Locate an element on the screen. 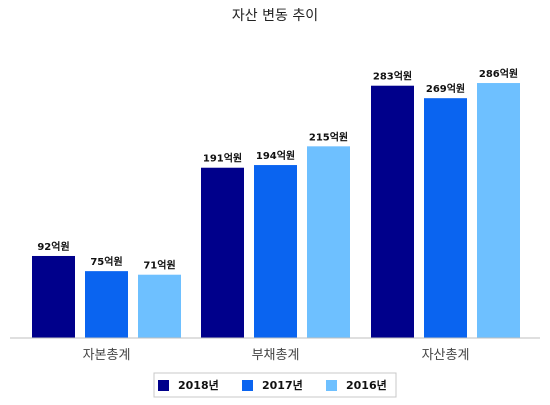 Image resolution: width=550 pixels, height=405 pixels. data-label-2-1: 269억원 is located at coordinates (445, 88).